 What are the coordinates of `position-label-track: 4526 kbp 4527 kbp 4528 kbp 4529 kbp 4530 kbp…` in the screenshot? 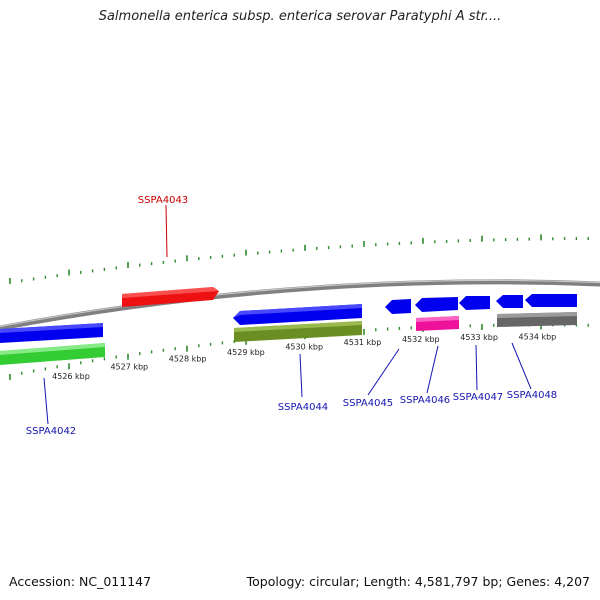 It's located at (304, 356).